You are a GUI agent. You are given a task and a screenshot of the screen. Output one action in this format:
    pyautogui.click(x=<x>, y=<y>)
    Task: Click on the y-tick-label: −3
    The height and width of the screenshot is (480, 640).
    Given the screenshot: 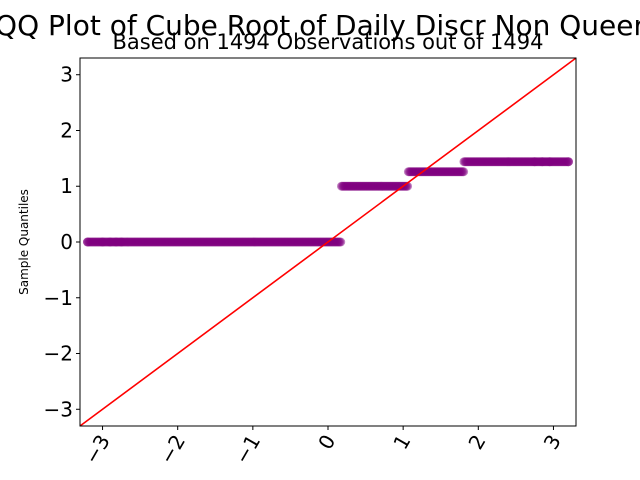 What is the action you would take?
    pyautogui.click(x=58, y=409)
    